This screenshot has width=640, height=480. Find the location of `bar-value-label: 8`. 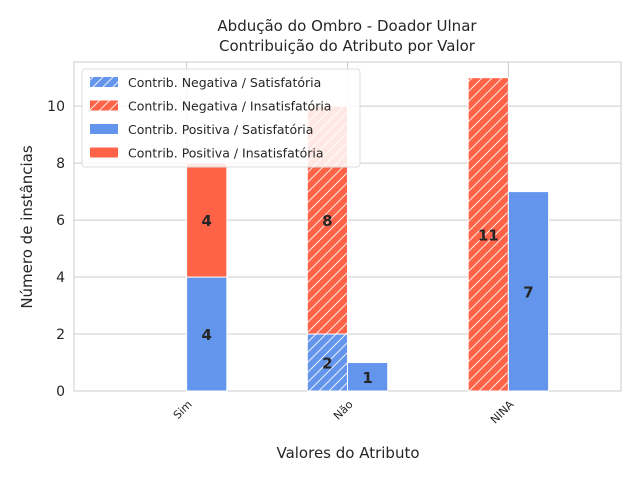

bar-value-label: 8 is located at coordinates (327, 221).